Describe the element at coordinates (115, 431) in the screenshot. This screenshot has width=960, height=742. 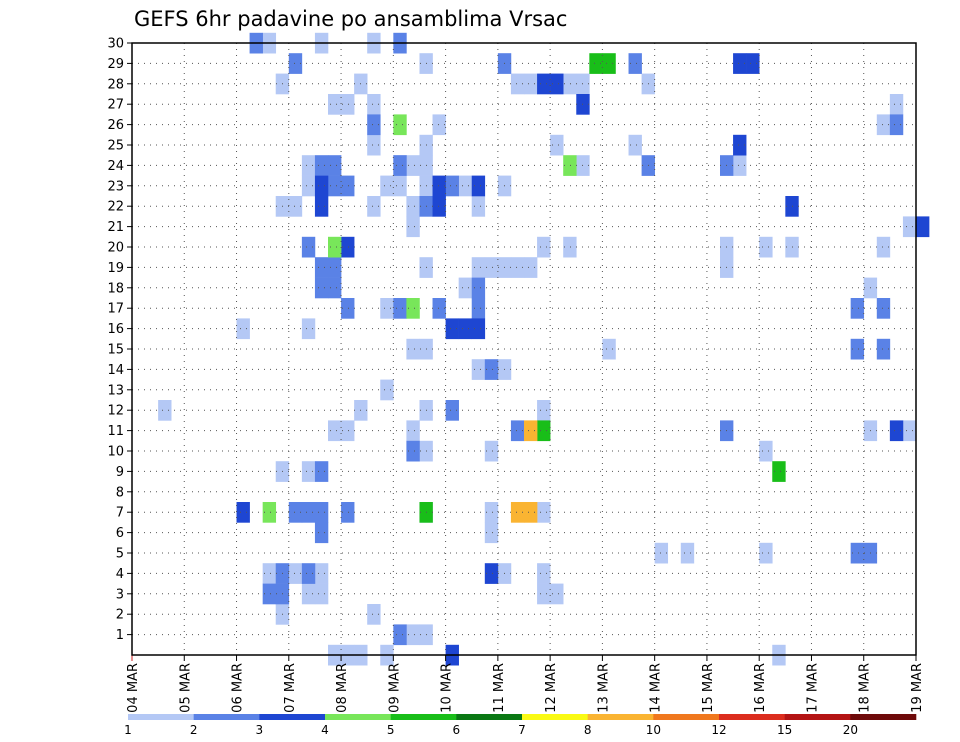
I see `y-tick-label: 11` at that location.